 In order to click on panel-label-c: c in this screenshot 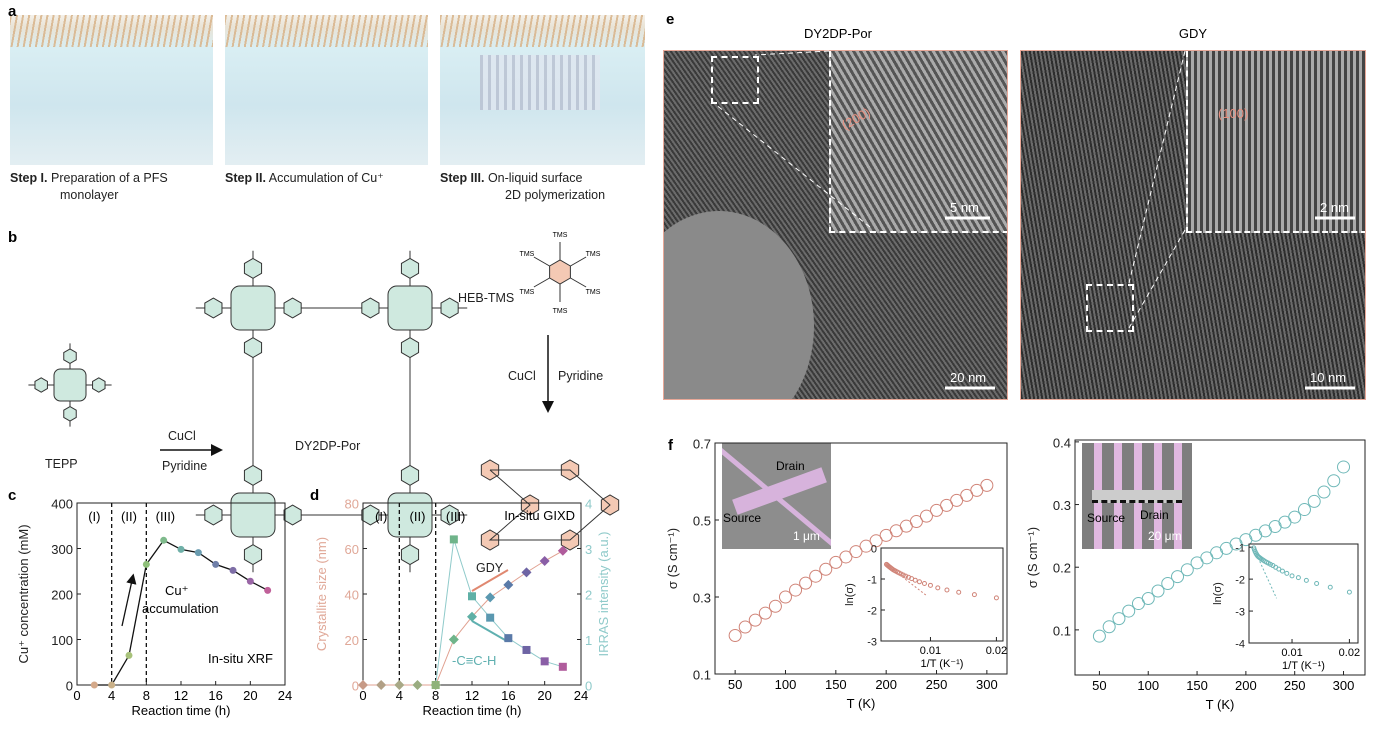, I will do `click(12, 495)`.